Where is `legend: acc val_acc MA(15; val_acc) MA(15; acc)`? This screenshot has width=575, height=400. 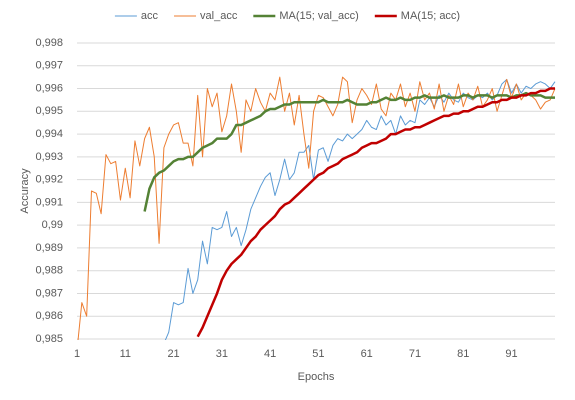
legend: acc val_acc MA(15; val_acc) MA(15; acc) is located at coordinates (287, 16).